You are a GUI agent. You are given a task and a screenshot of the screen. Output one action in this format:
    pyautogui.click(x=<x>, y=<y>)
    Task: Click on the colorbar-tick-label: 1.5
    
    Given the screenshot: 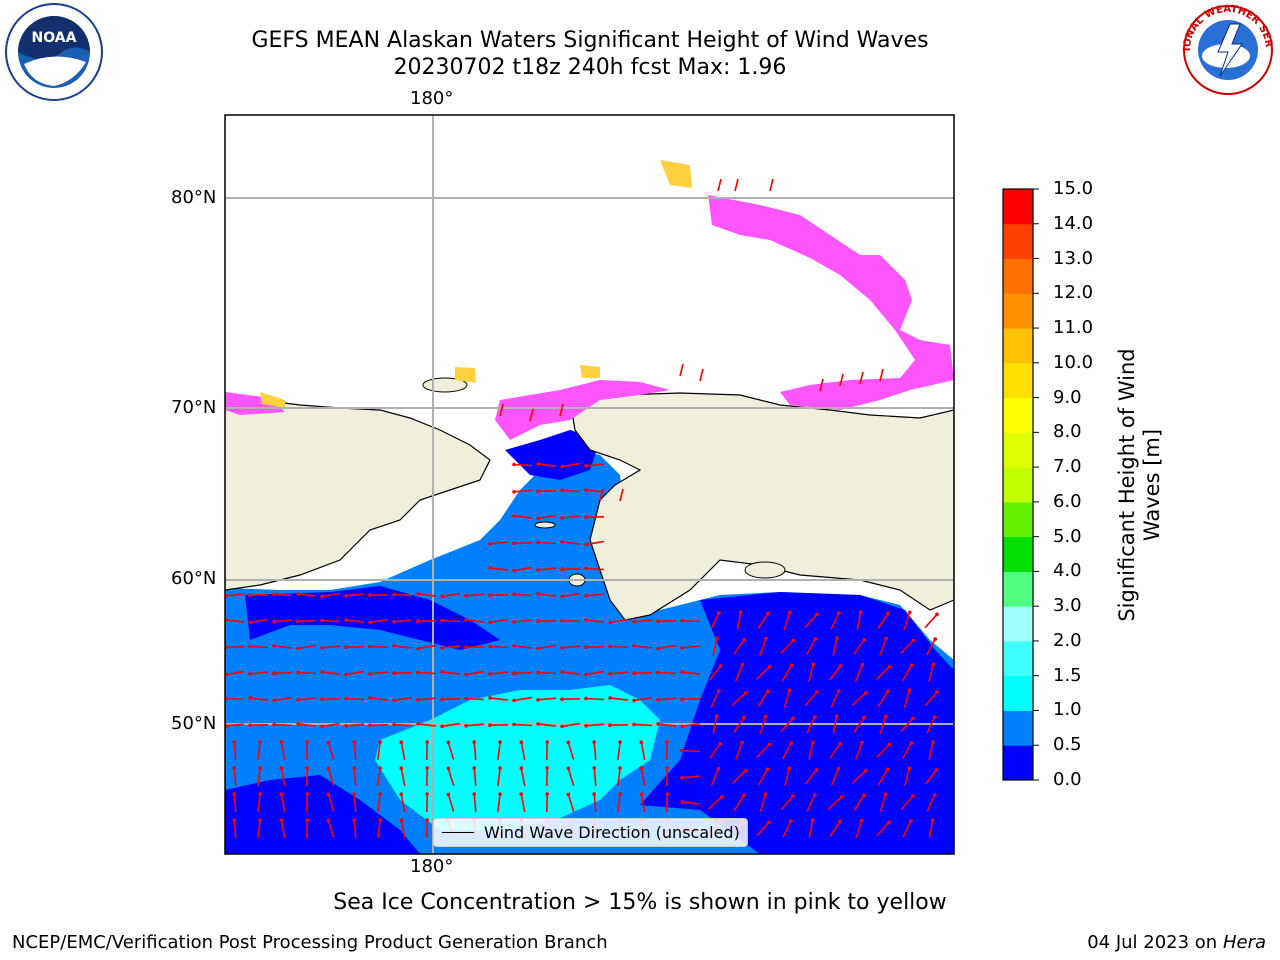 What is the action you would take?
    pyautogui.click(x=1067, y=675)
    